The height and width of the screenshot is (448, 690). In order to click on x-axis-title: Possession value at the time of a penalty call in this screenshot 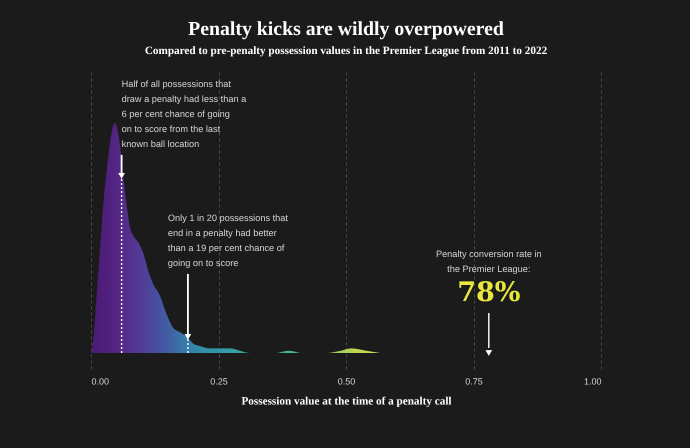, I will do `click(346, 402)`.